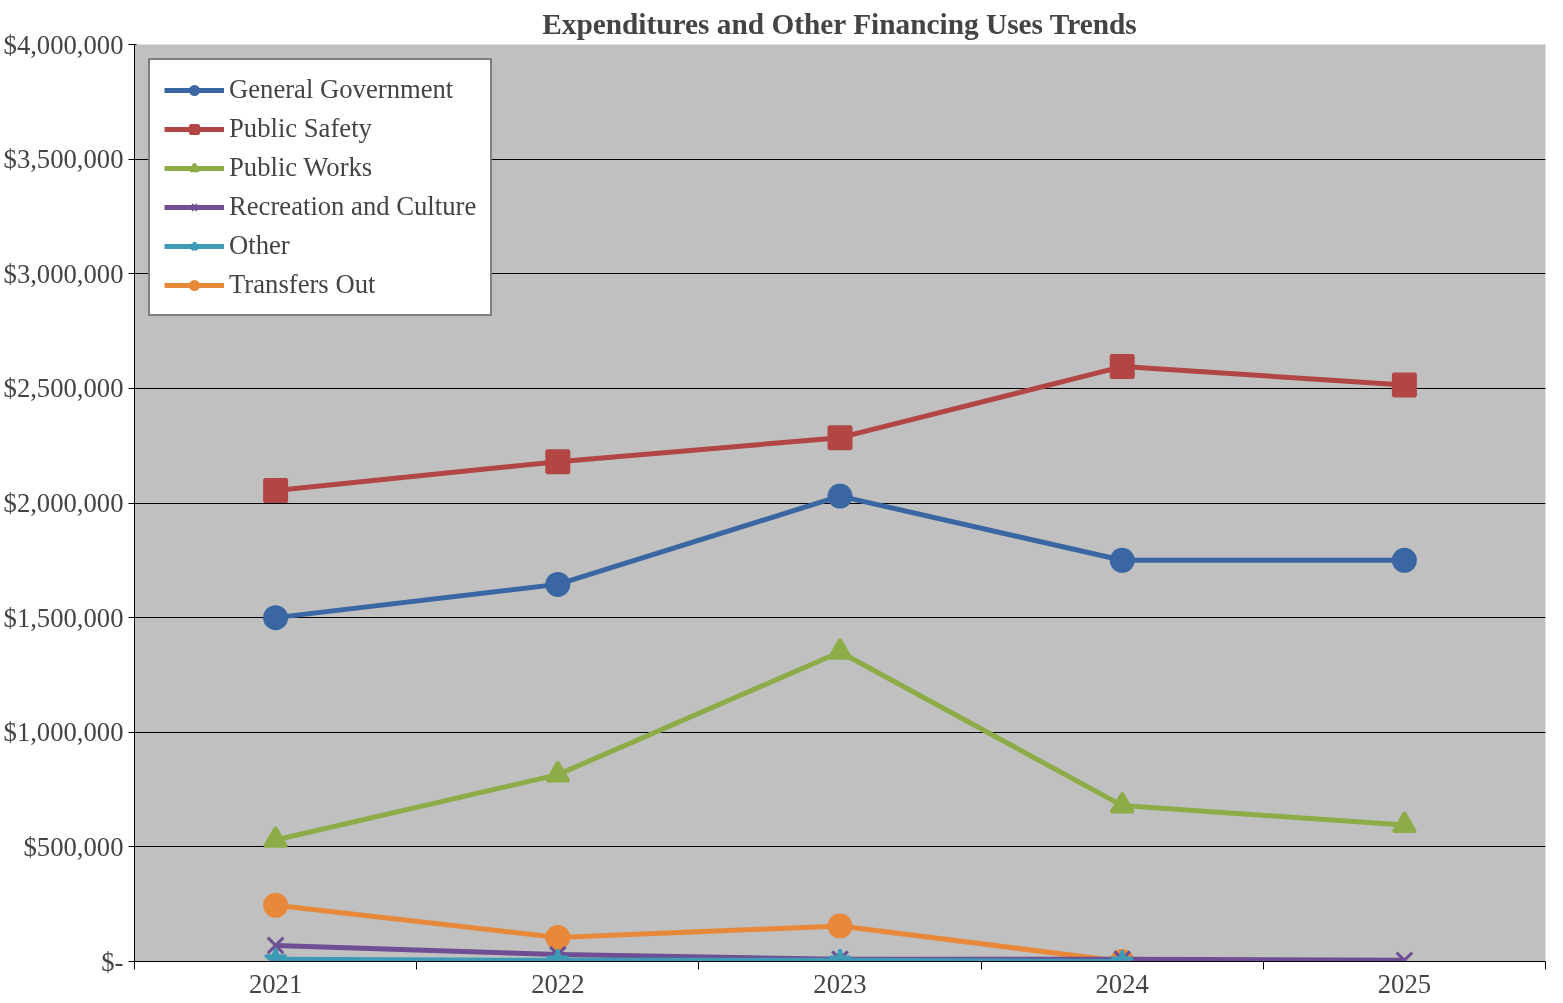 This screenshot has height=1003, width=1563. Describe the element at coordinates (259, 245) in the screenshot. I see `legend-label: Other` at that location.